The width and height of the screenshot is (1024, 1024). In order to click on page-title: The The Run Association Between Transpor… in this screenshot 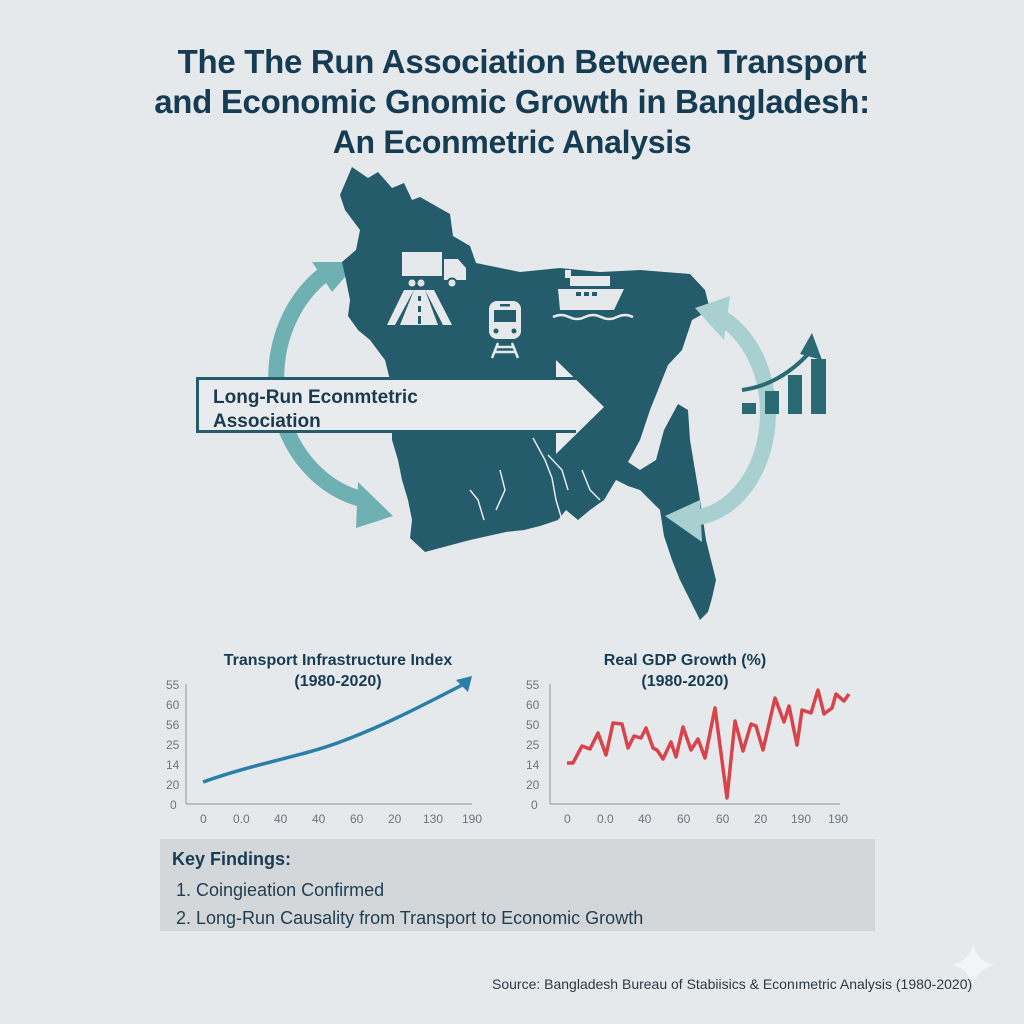, I will do `click(512, 102)`.